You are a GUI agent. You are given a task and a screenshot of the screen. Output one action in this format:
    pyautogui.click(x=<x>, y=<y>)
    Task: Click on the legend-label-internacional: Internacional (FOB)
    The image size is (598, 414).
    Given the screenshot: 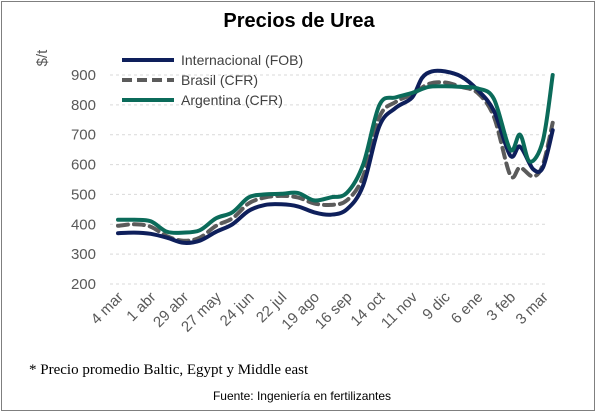 What is the action you would take?
    pyautogui.click(x=242, y=60)
    